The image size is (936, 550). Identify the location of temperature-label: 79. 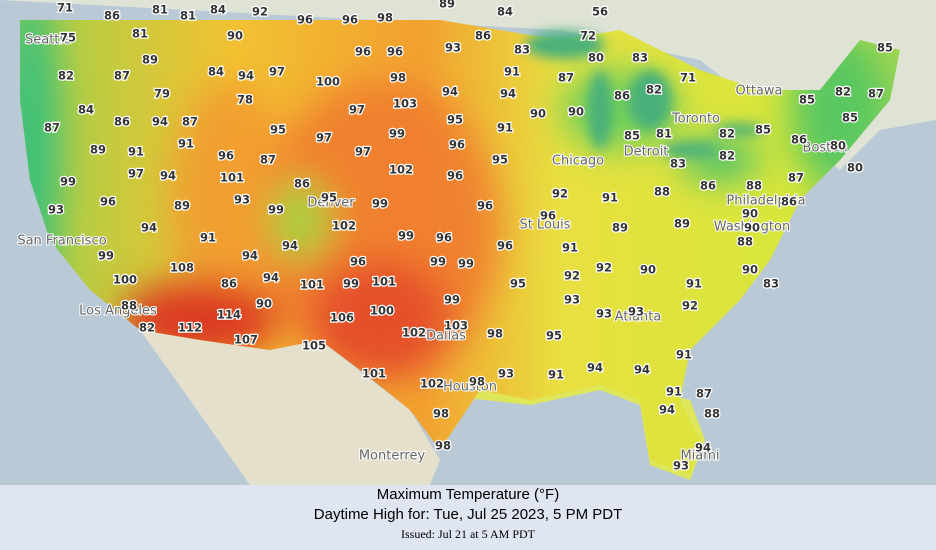
(162, 94).